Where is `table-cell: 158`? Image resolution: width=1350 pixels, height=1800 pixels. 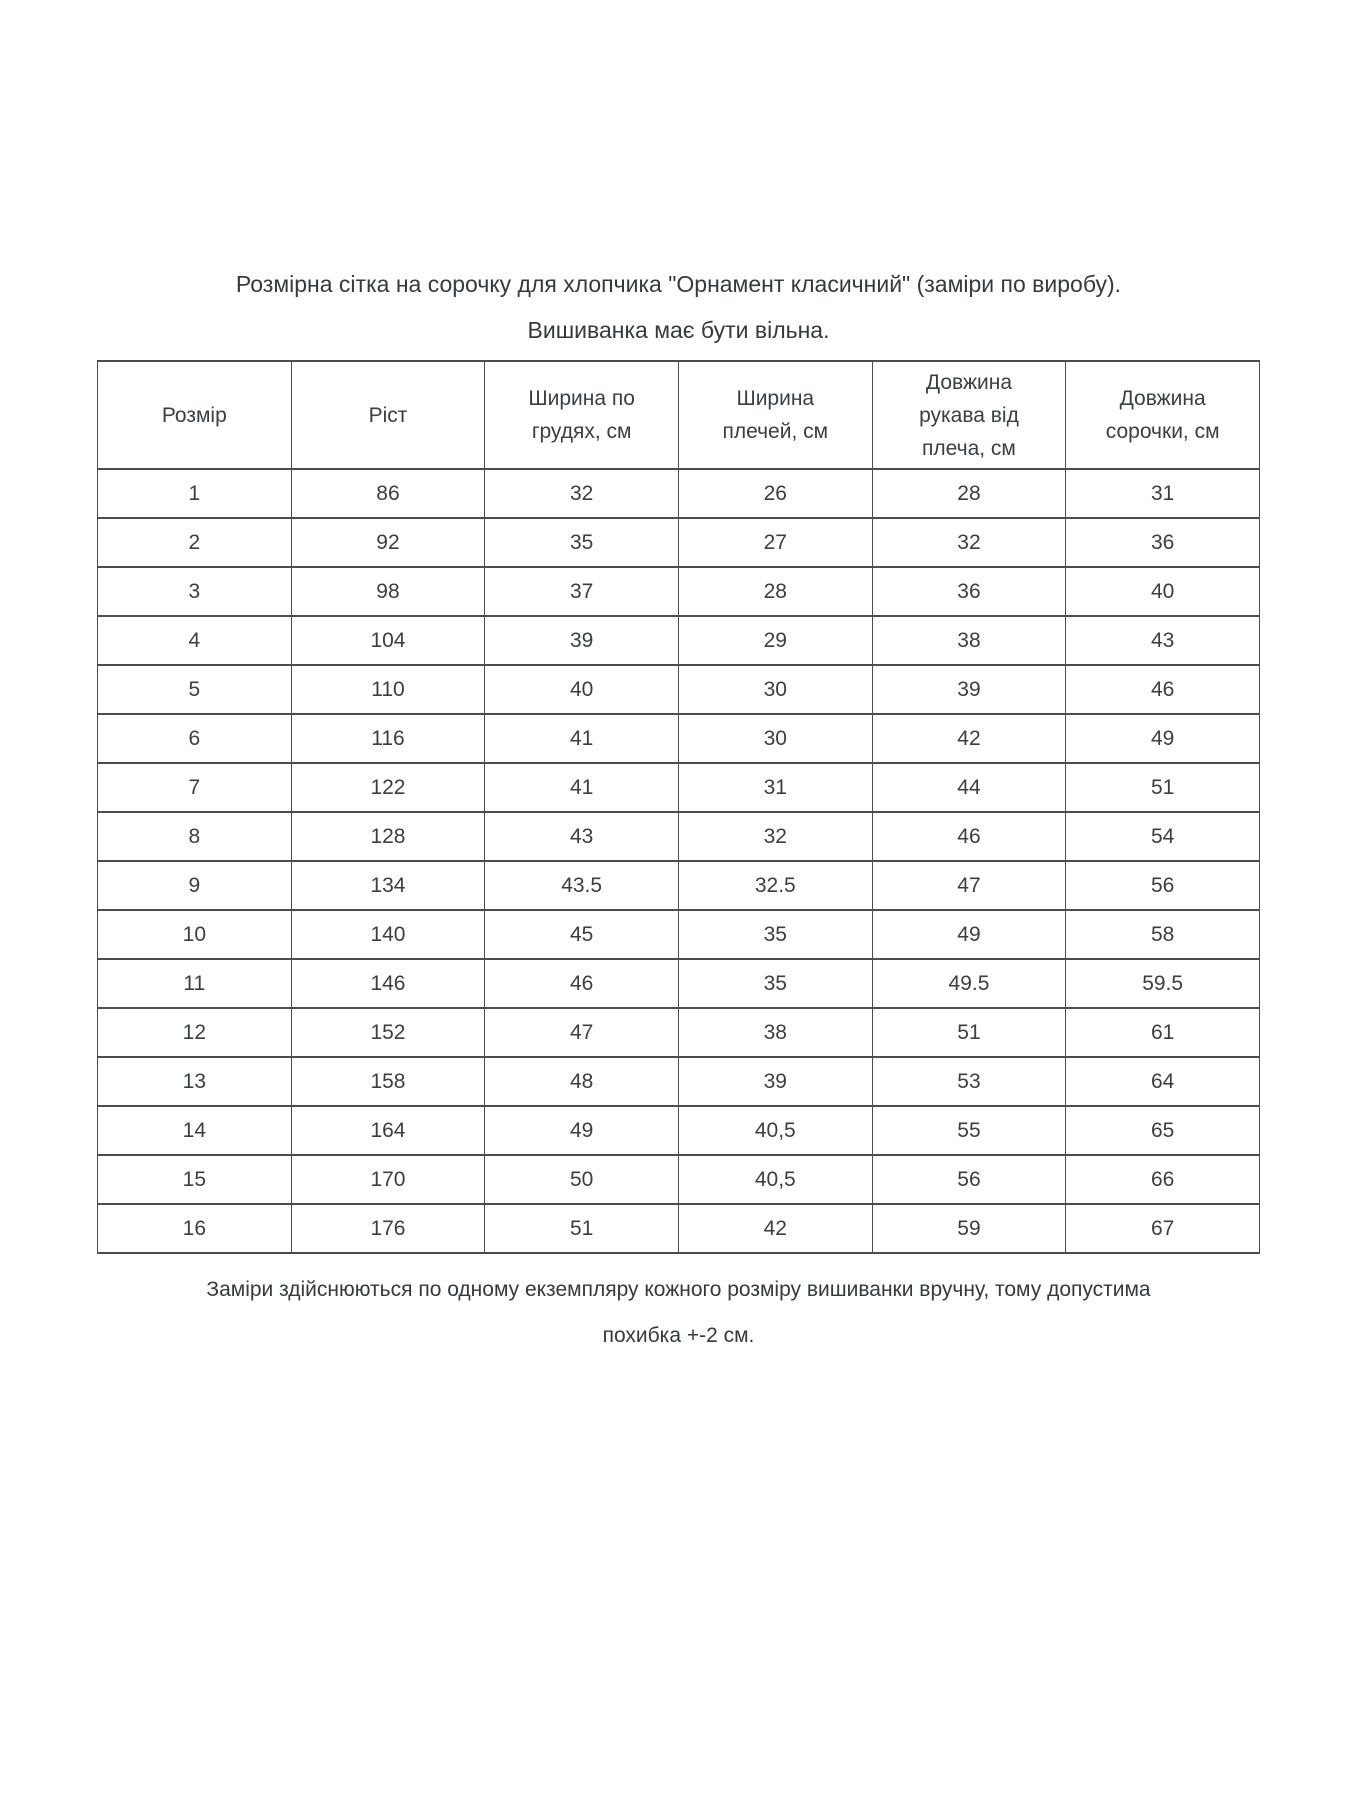 table-cell: 158 is located at coordinates (388, 1081).